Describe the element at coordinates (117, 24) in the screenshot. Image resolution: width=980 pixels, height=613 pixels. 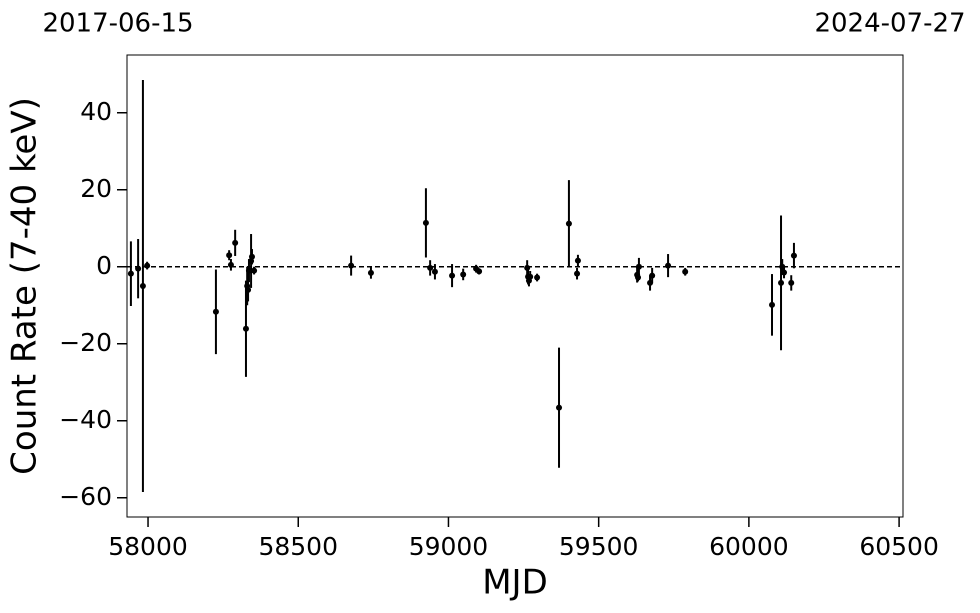
I see `date-annotation: 2017-06-15` at that location.